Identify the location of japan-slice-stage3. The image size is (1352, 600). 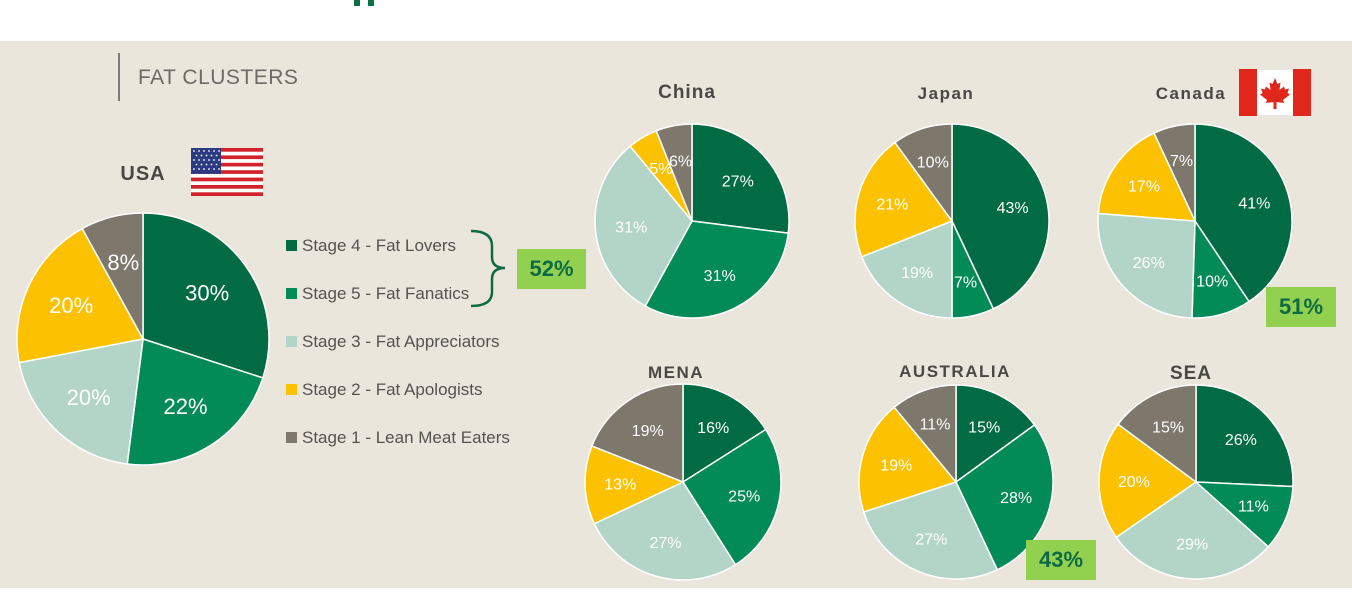
(906, 269).